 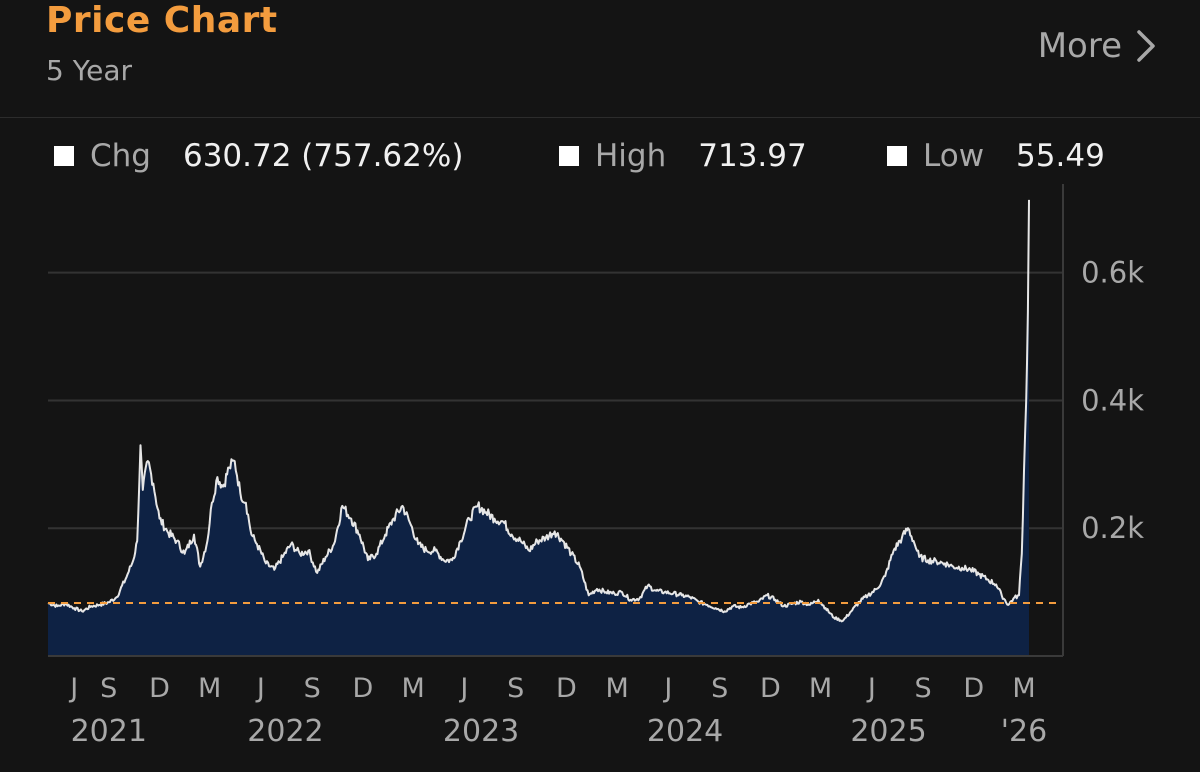 What do you see at coordinates (285, 731) in the screenshot?
I see `x-year-label: 2022` at bounding box center [285, 731].